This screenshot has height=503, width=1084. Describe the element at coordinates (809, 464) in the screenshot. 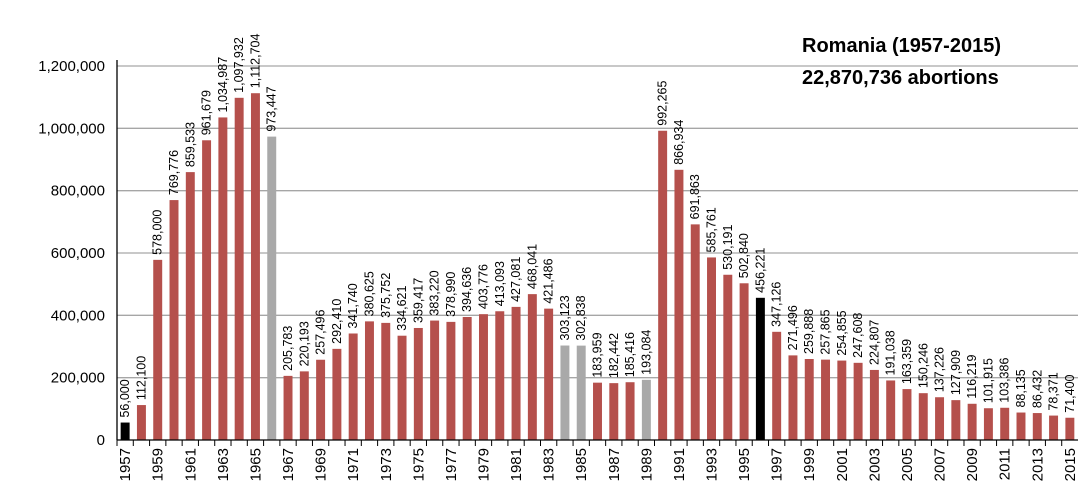

I see `x-tick-label: 1999` at that location.